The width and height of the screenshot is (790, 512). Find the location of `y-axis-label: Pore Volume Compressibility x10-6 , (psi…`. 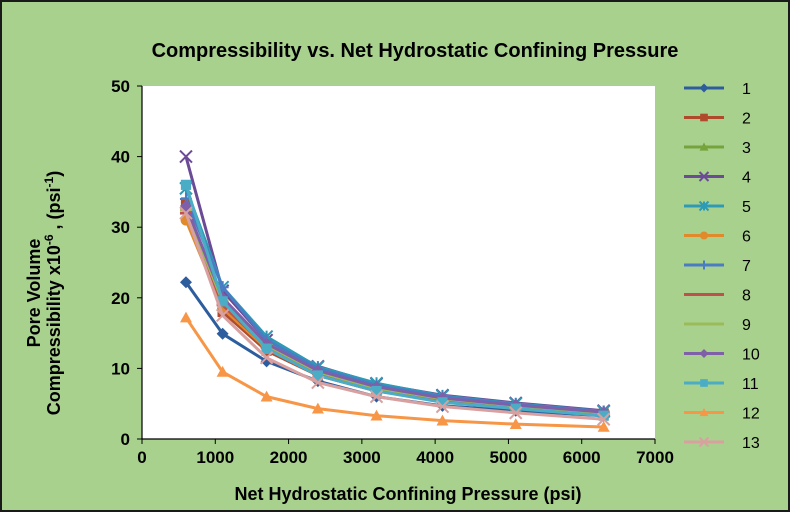

y-axis-label: Pore Volume Compressibility x10-6 , (psi… is located at coordinates (44, 293).